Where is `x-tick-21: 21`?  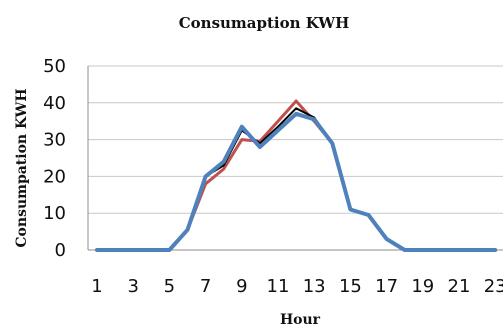 x-tick-21: 21 is located at coordinates (459, 286).